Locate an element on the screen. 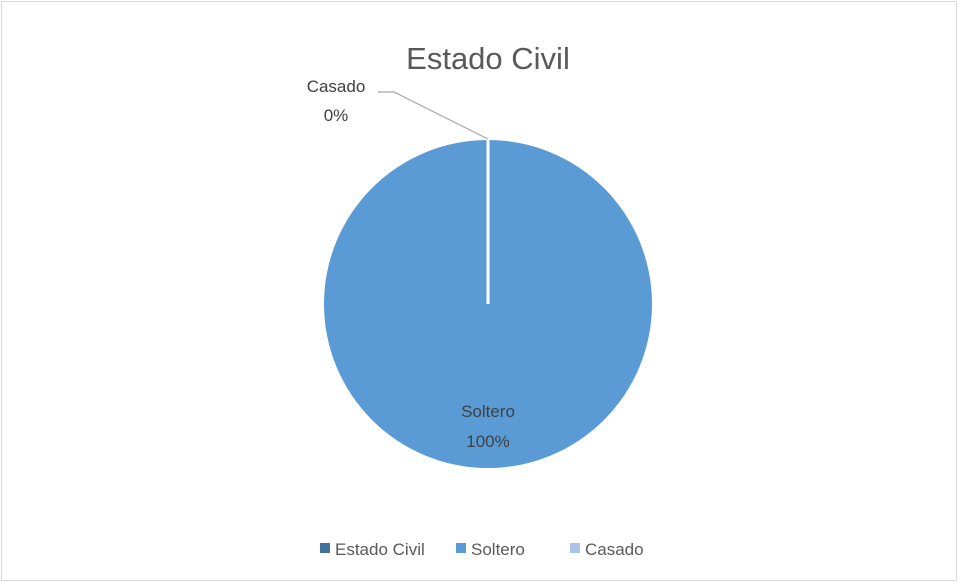  data-label-soltero-category: Soltero is located at coordinates (488, 411).